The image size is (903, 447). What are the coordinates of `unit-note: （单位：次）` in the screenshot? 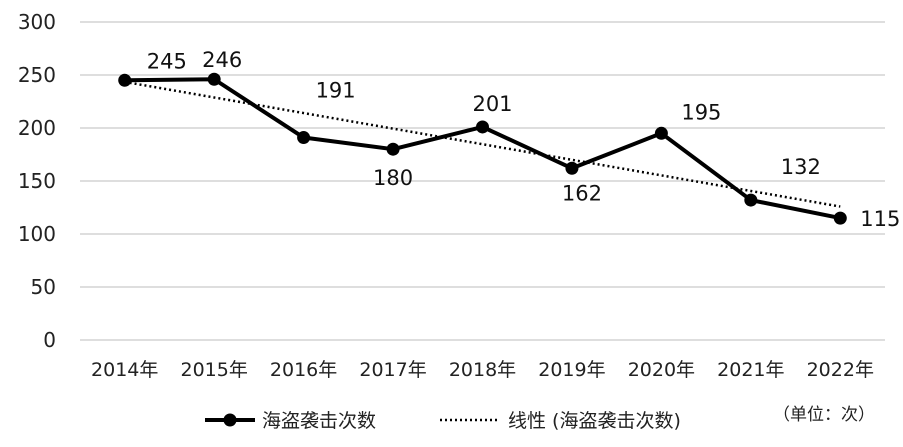 It's located at (824, 415).